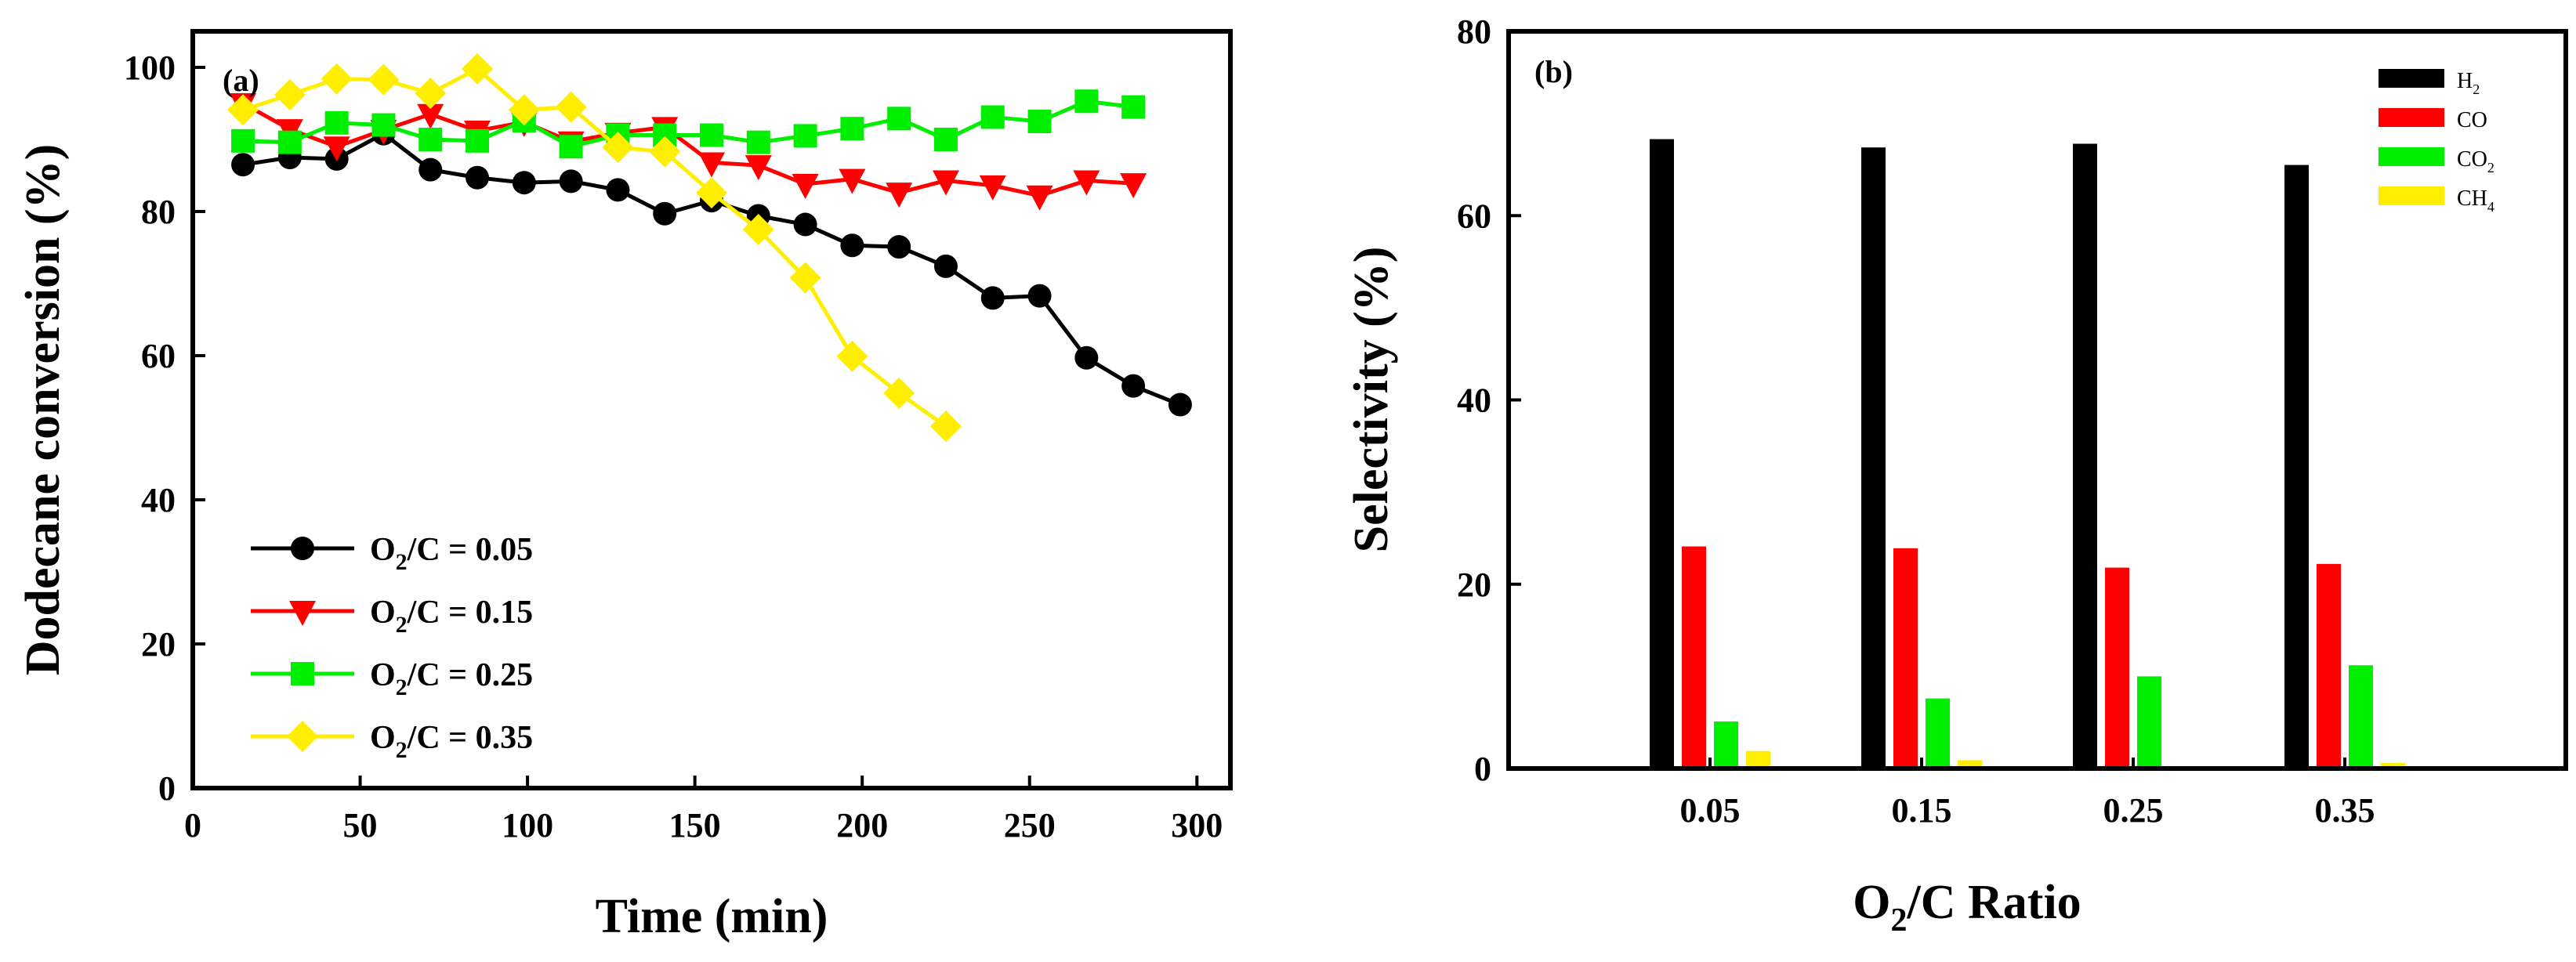 This screenshot has width=2576, height=962. I want to click on legend-label: O2/C = 0.15, so click(451, 616).